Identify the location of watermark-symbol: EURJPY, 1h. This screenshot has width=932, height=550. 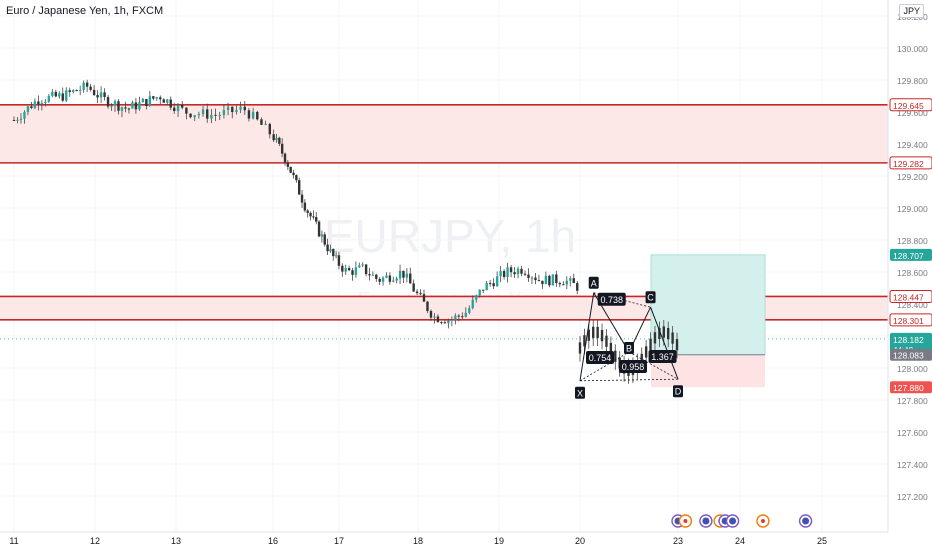
(450, 236).